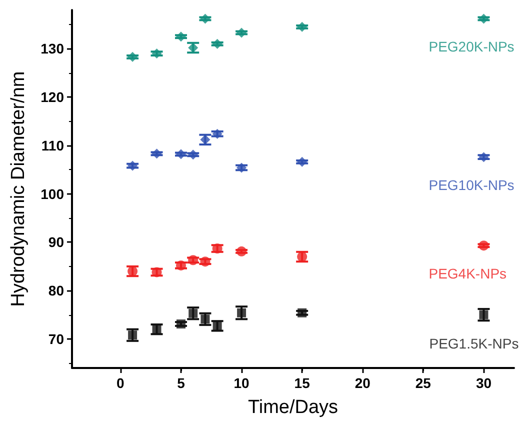 This screenshot has width=526, height=422. What do you see at coordinates (56, 242) in the screenshot?
I see `y-tick-label: 90` at bounding box center [56, 242].